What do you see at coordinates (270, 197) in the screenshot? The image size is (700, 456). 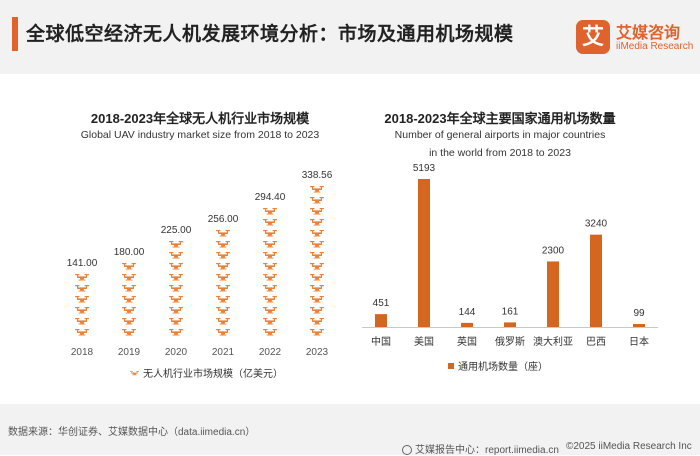 I see `value-label: 294.40` at bounding box center [270, 197].